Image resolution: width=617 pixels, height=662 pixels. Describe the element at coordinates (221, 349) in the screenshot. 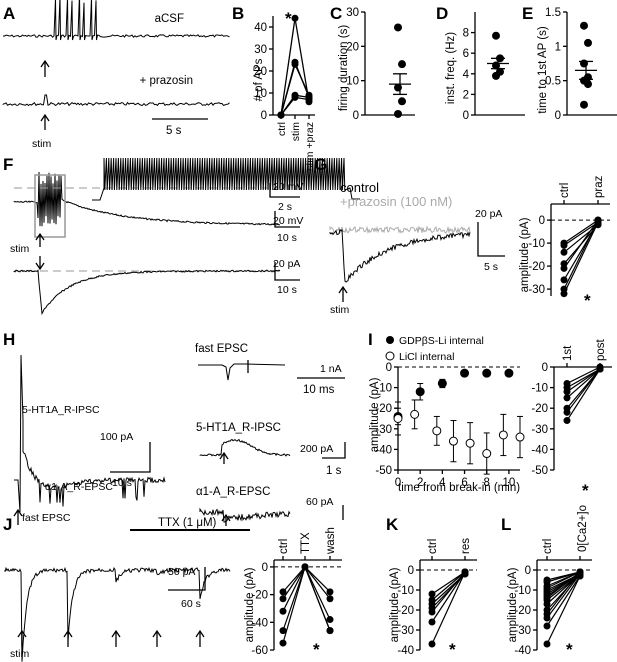

I see `h-inset1-title: fast EPSC` at that location.